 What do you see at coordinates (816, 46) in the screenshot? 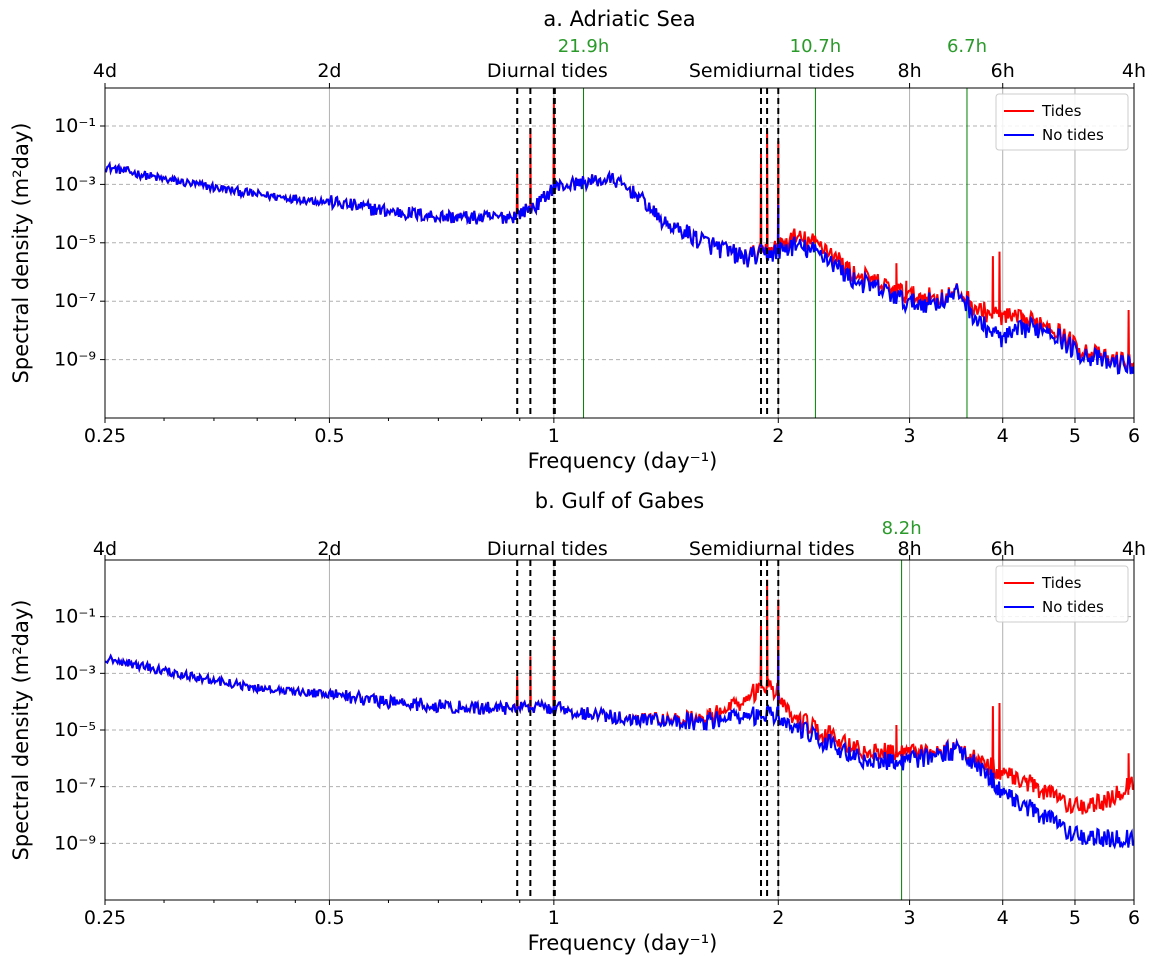
I see `period-marker-label: 10.7h` at bounding box center [816, 46].